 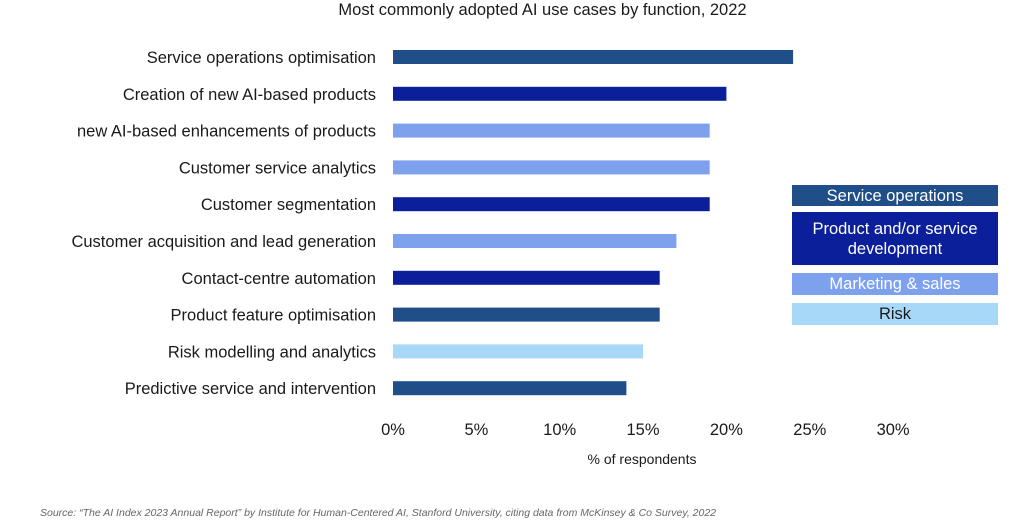 I want to click on category-label-6: Contact-centre automation, so click(x=279, y=279).